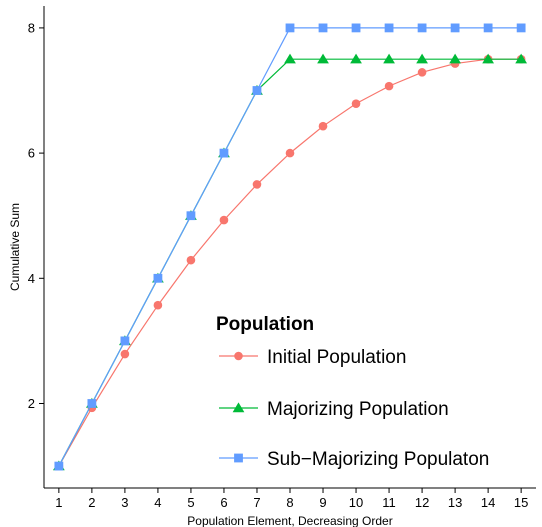 This screenshot has width=542, height=527. Describe the element at coordinates (358, 409) in the screenshot. I see `legend-label: Majorizing Population` at that location.